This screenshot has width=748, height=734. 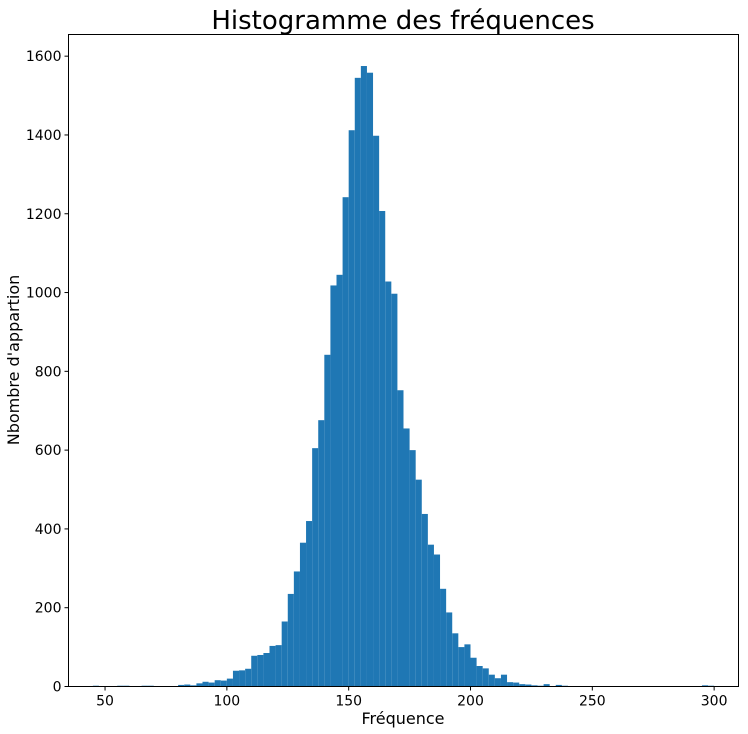 What do you see at coordinates (402, 718) in the screenshot?
I see `x-axis-label: Fréquence` at bounding box center [402, 718].